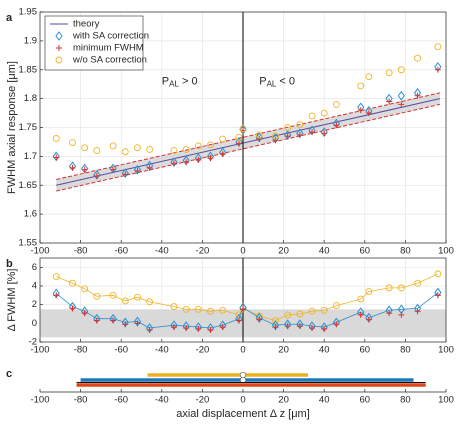 This screenshot has width=473, height=428. What do you see at coordinates (34, 304) in the screenshot?
I see `y-tick-label: 2` at bounding box center [34, 304].